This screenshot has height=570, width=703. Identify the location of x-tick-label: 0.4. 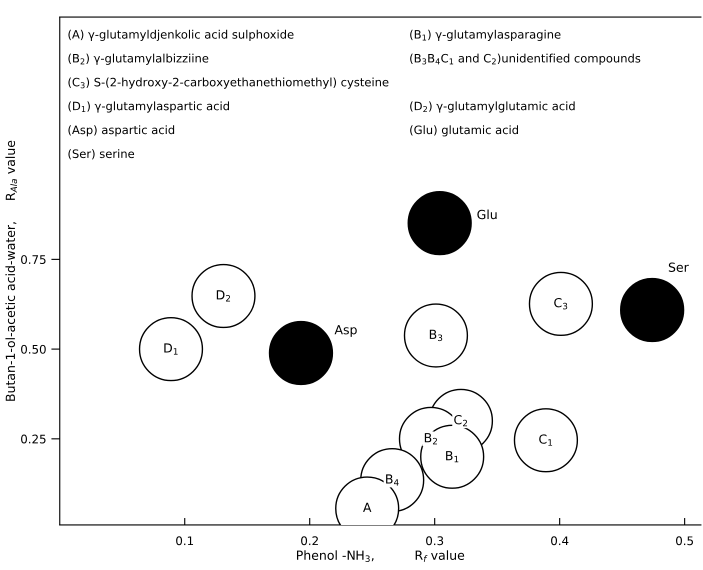
(559, 541).